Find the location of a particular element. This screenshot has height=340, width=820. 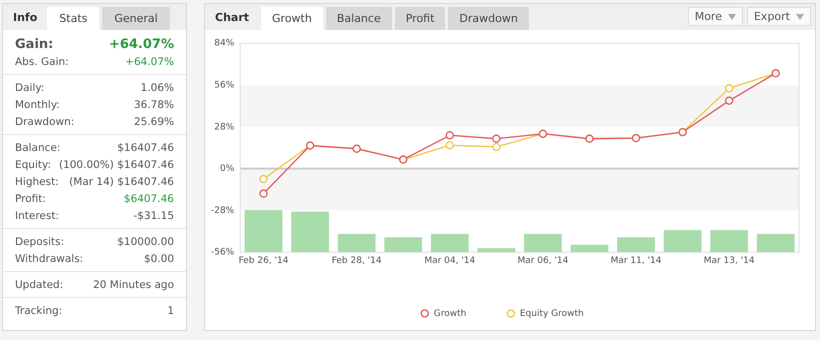

text: Profit is located at coordinates (420, 18).